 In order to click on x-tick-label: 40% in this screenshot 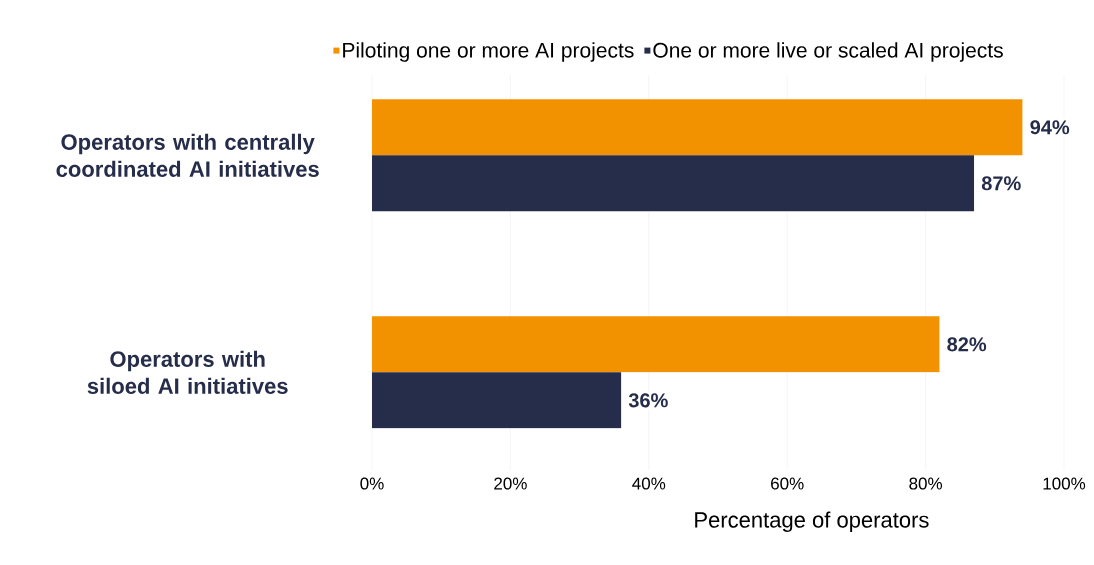, I will do `click(649, 483)`.